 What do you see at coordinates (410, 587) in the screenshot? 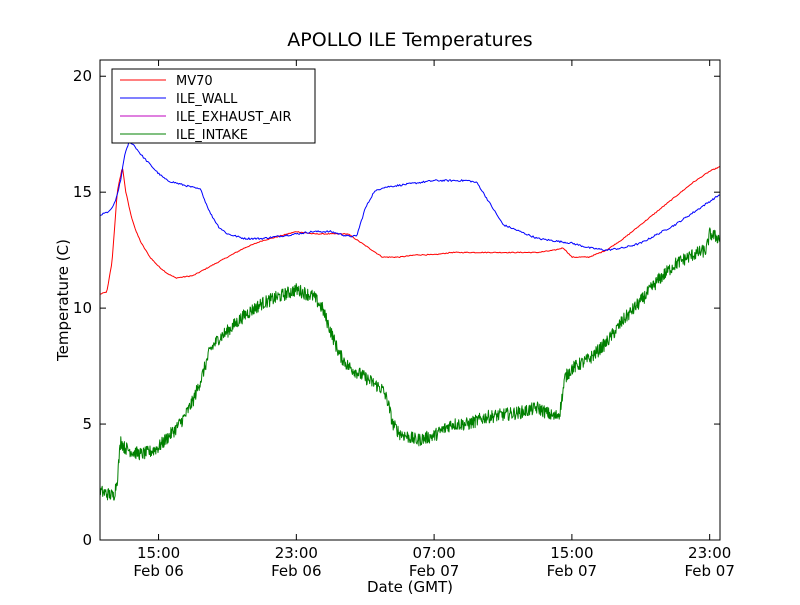
I see `x-axis-label: Date (GMT)` at bounding box center [410, 587].